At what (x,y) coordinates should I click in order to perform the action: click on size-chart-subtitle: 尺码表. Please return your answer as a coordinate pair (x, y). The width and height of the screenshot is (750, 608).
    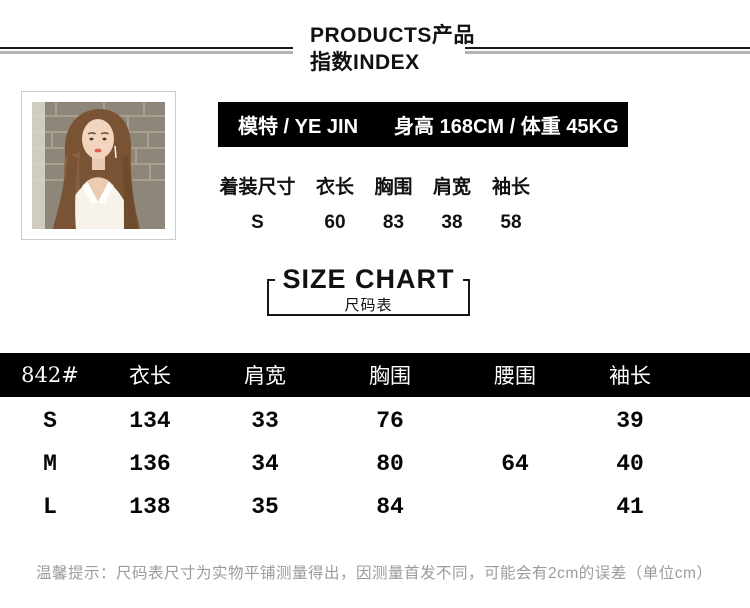
    Looking at the image, I should click on (368, 305).